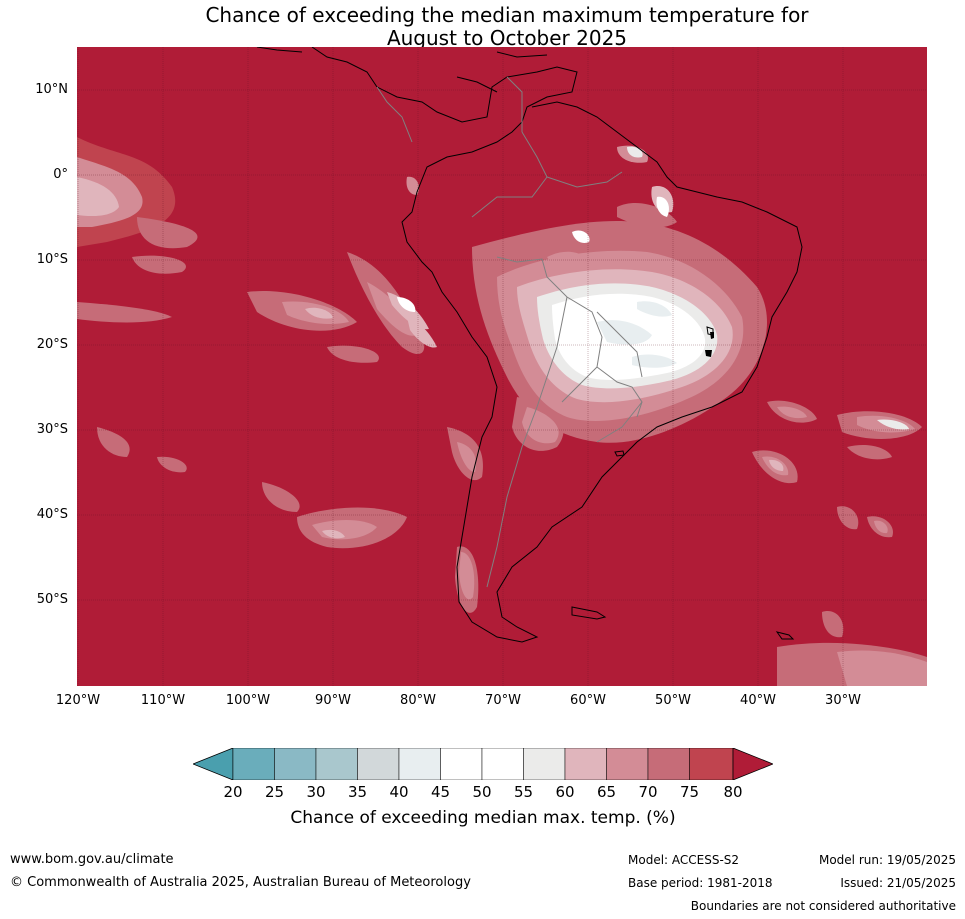 The image size is (965, 919). What do you see at coordinates (467, 579) in the screenshot?
I see `patagonia-anomaly-region` at bounding box center [467, 579].